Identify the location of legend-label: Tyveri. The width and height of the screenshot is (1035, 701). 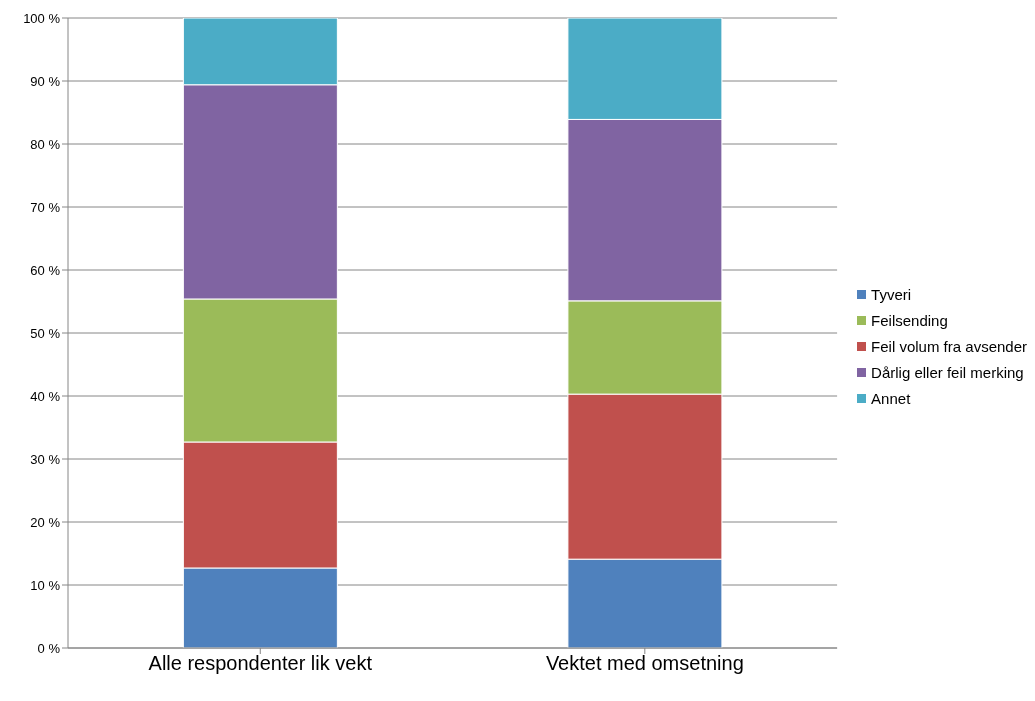
(891, 294).